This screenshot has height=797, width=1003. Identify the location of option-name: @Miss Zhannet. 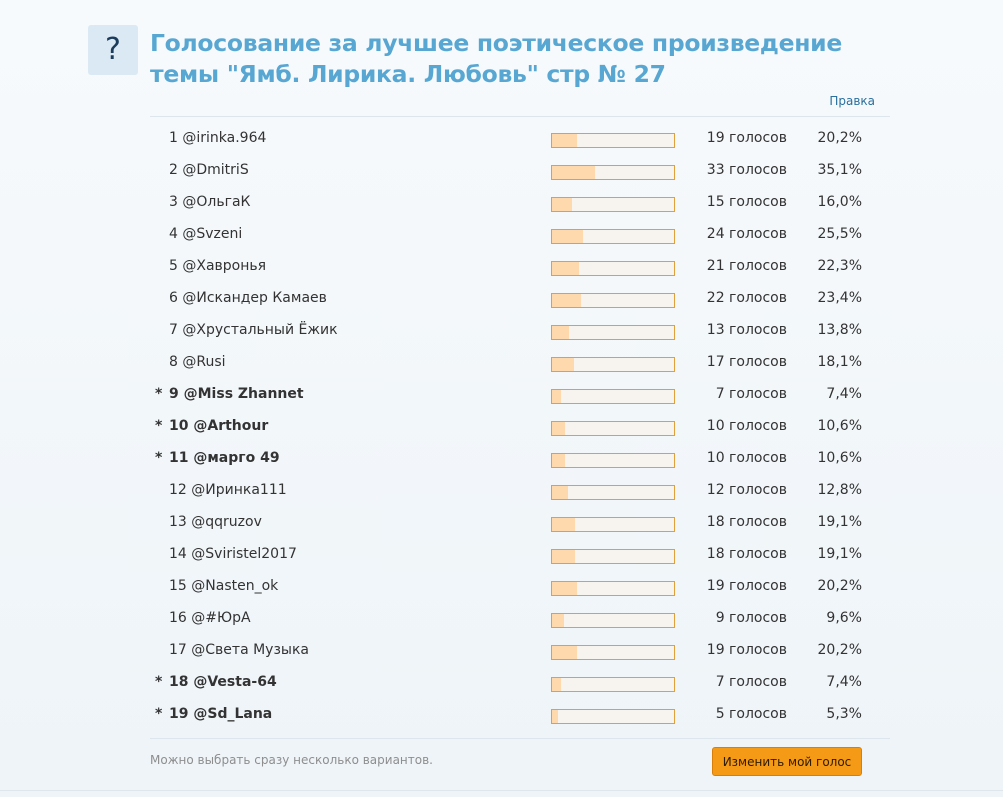
(243, 394).